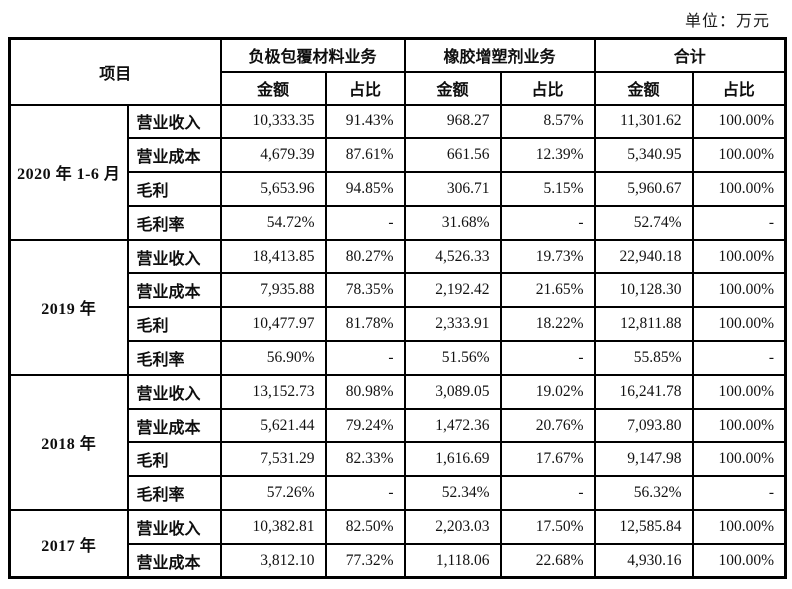 The height and width of the screenshot is (589, 792). Describe the element at coordinates (365, 560) in the screenshot. I see `value-cell: 77.32%` at that location.